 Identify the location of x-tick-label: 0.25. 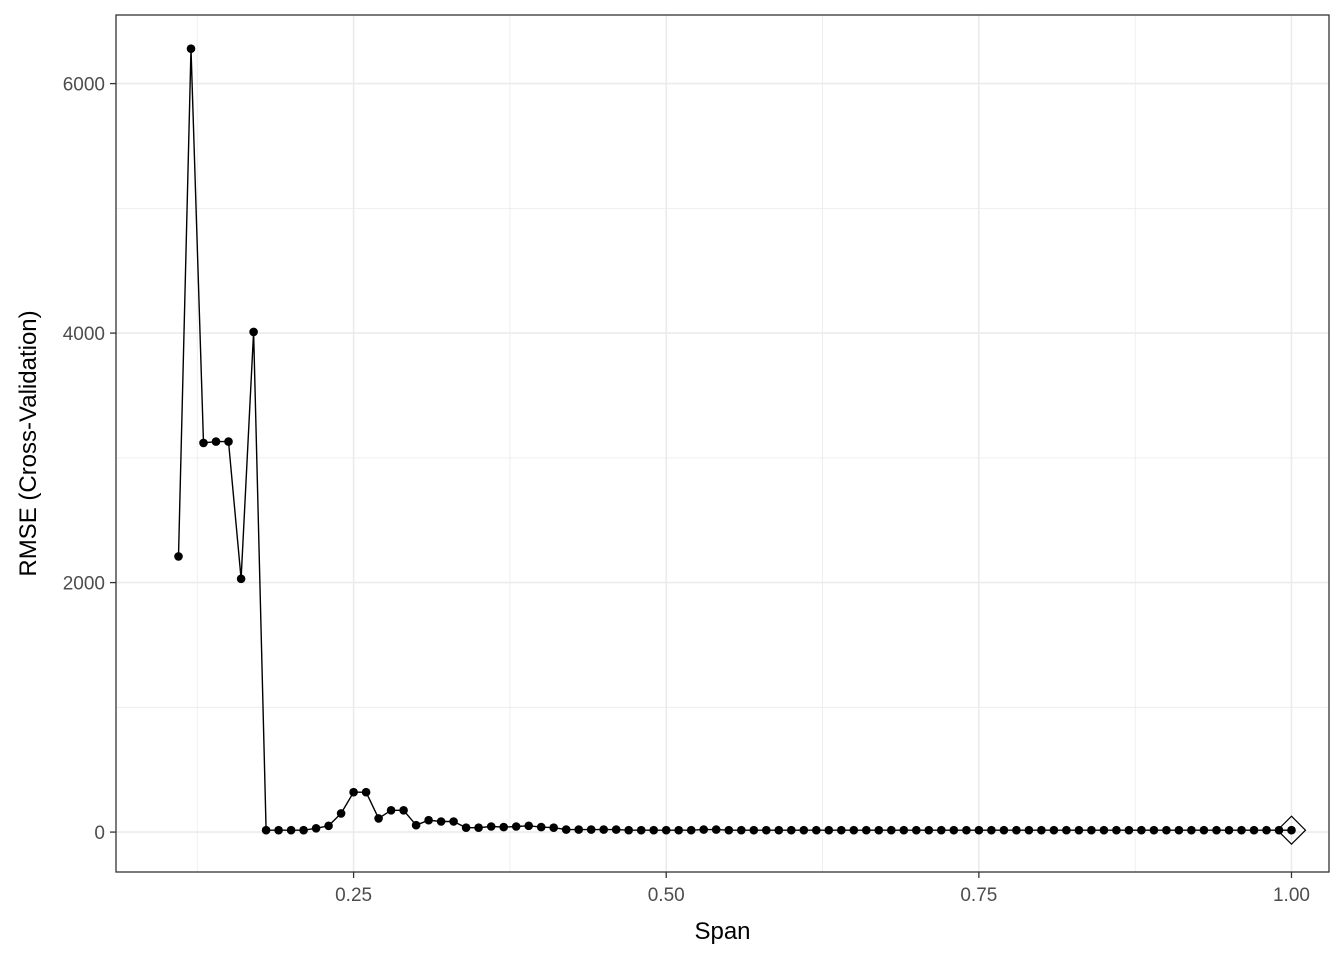
(353, 895).